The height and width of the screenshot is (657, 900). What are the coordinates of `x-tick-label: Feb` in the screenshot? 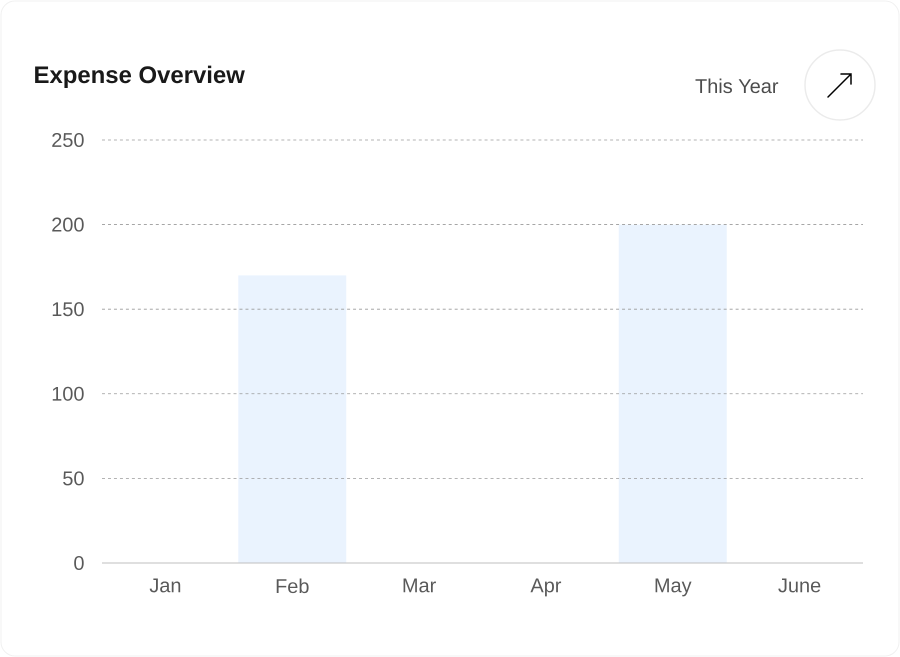 It's located at (292, 586).